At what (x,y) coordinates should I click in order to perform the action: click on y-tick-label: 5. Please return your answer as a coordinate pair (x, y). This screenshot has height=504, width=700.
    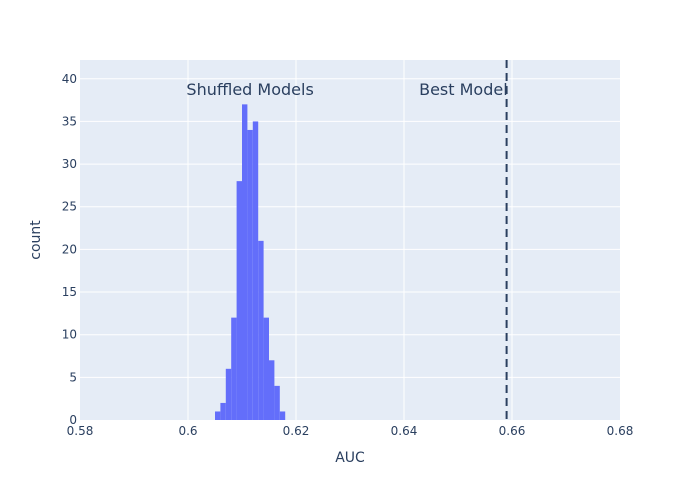
    Looking at the image, I should click on (73, 377).